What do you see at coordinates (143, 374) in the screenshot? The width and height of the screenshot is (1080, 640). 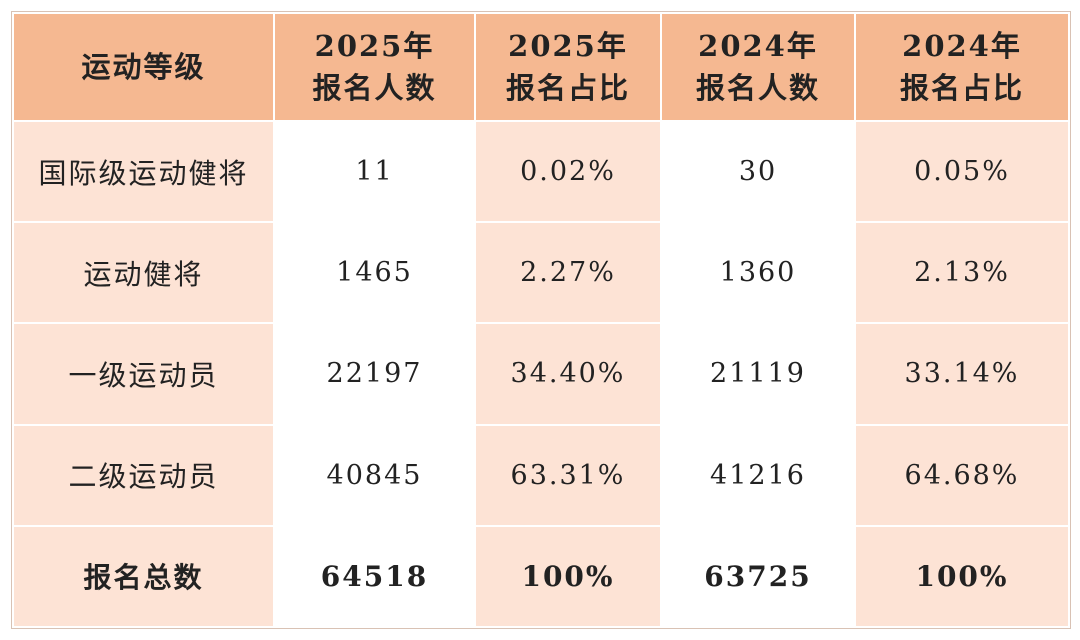 I see `row-label: 一级运动员` at bounding box center [143, 374].